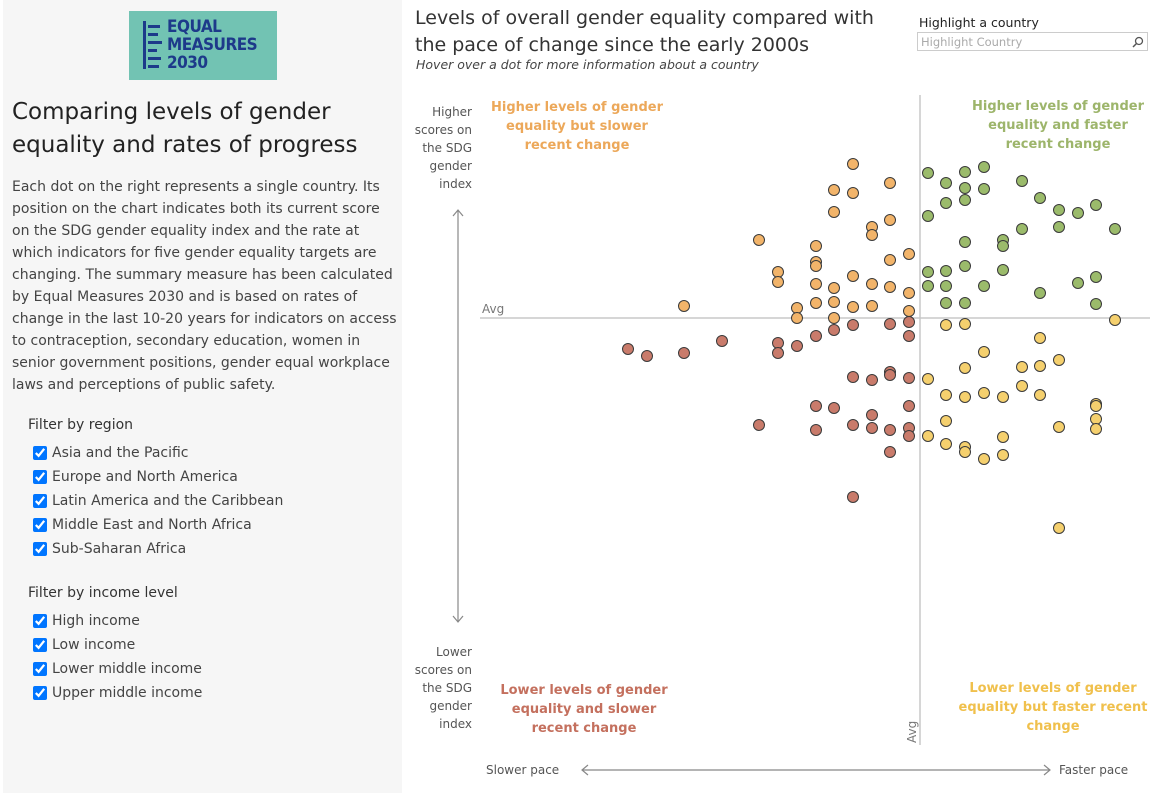 The image size is (1165, 793). What do you see at coordinates (115, 669) in the screenshot?
I see `filter-option: Lower middle income` at bounding box center [115, 669].